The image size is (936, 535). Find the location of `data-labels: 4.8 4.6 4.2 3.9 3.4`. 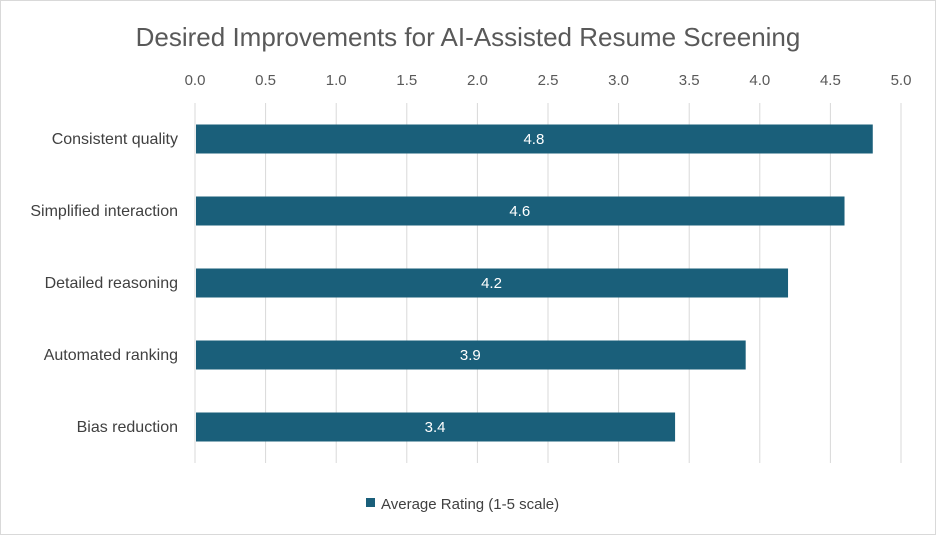

data-labels: 4.8 4.6 4.2 3.9 3.4 is located at coordinates (485, 283).